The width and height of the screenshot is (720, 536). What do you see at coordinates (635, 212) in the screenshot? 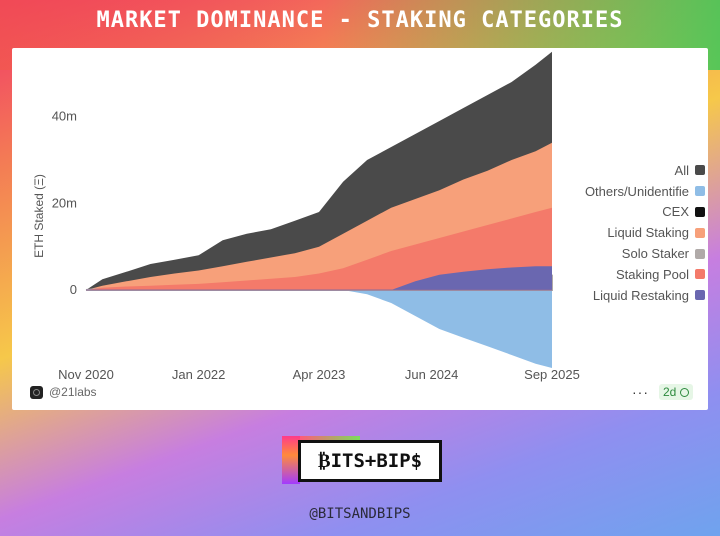
I see `legend-item: CEX` at bounding box center [635, 212].